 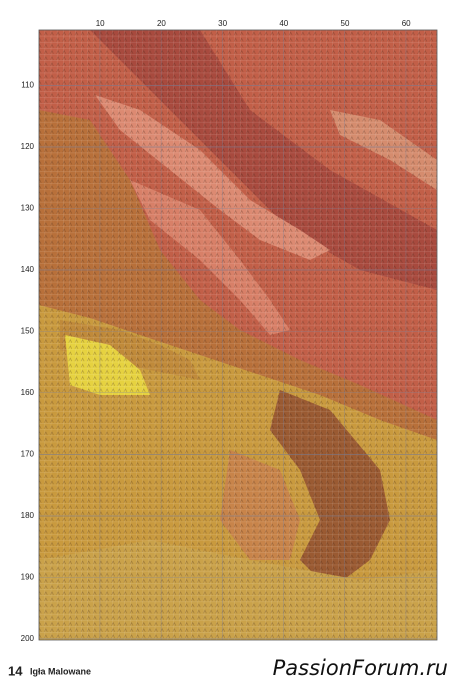 I want to click on row-labels: 110 120 130 140 150 160 170 180 190 200, so click(x=28, y=362).